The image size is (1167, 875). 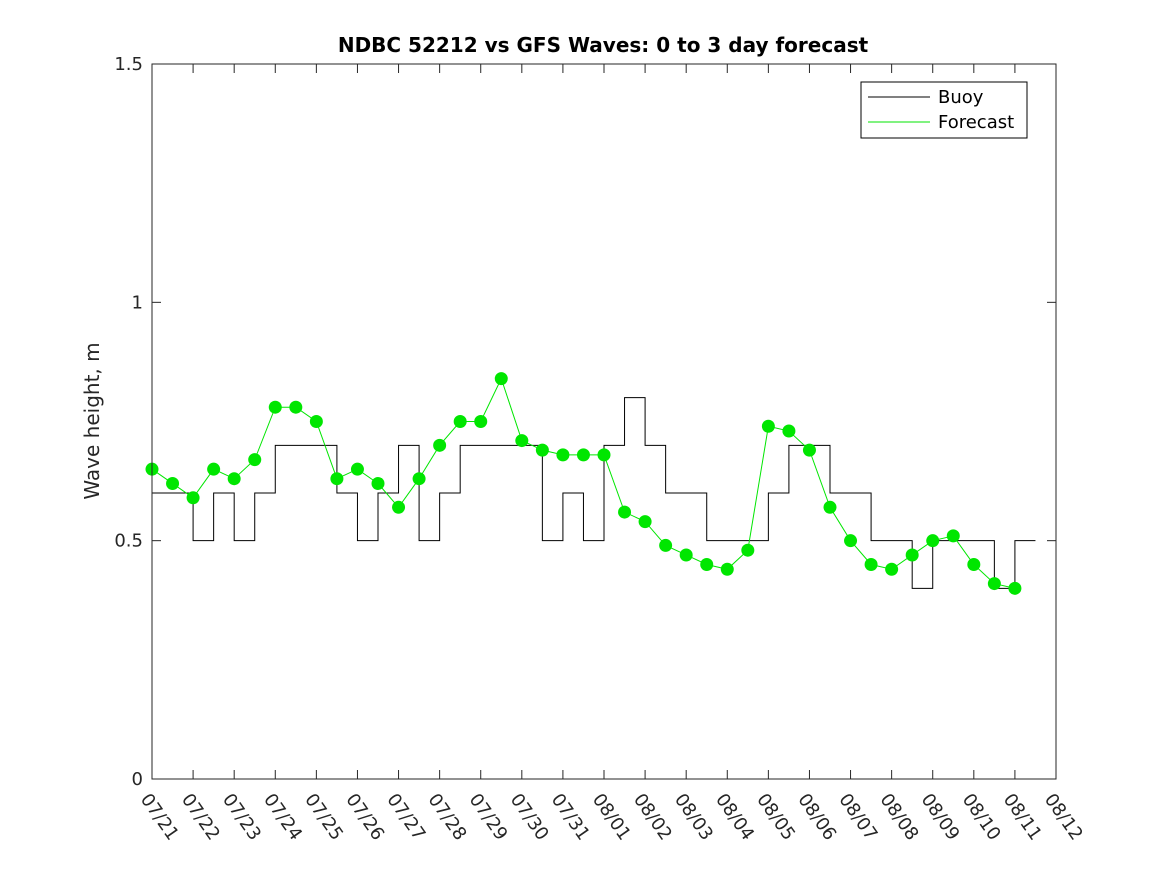 What do you see at coordinates (137, 302) in the screenshot?
I see `y-tick-label: 1` at bounding box center [137, 302].